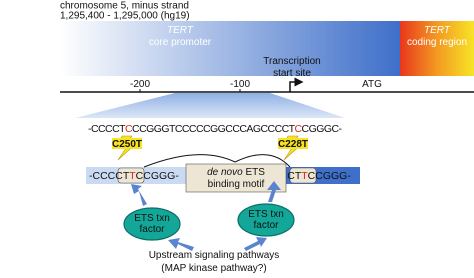 The image size is (474, 278). What do you see at coordinates (240, 84) in the screenshot?
I see `axis-label: -100` at bounding box center [240, 84].